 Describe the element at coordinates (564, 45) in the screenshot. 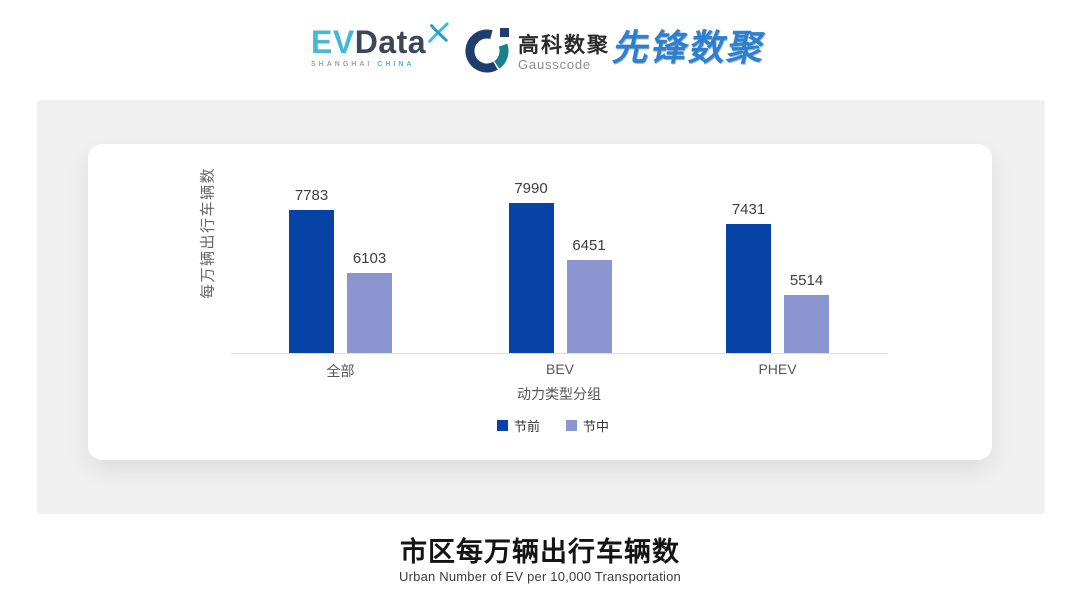

I see `gausscode-cn-text: 高科数聚` at that location.